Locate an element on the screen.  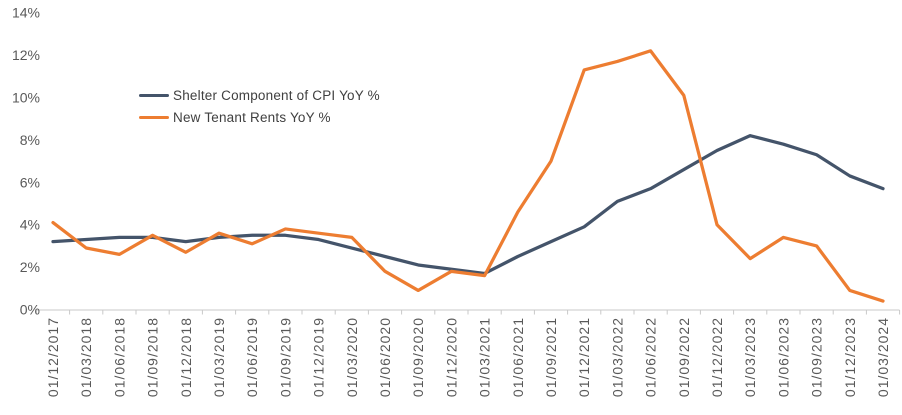
x-axis-label: 01/09/2019 is located at coordinates (285, 357).